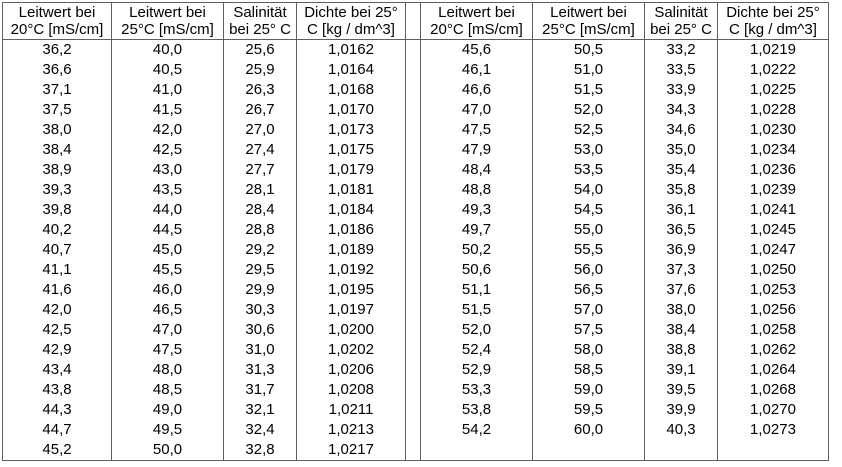 The image size is (842, 467). Describe the element at coordinates (476, 12) in the screenshot. I see `header-line: Leitwert bei` at that location.